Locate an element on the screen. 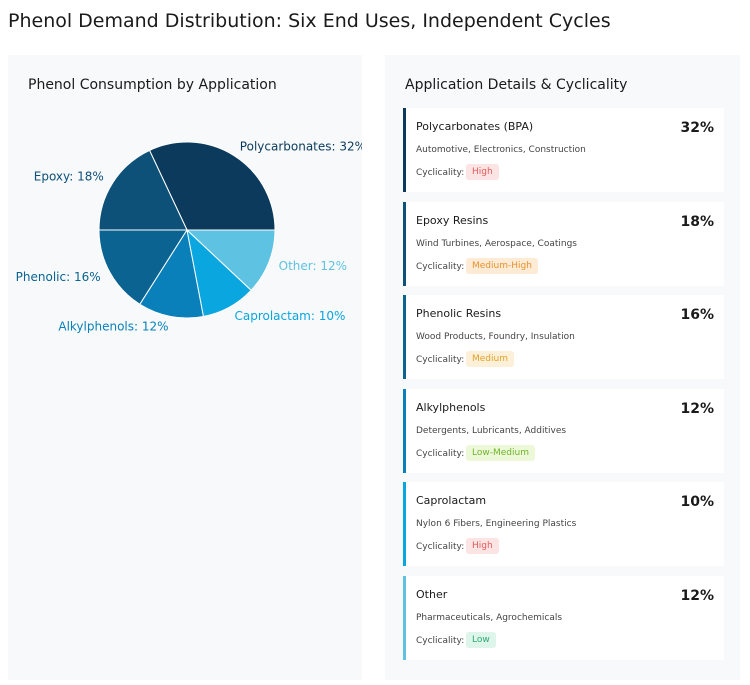 The height and width of the screenshot is (685, 750). cyclicality-badge: Low is located at coordinates (481, 639).